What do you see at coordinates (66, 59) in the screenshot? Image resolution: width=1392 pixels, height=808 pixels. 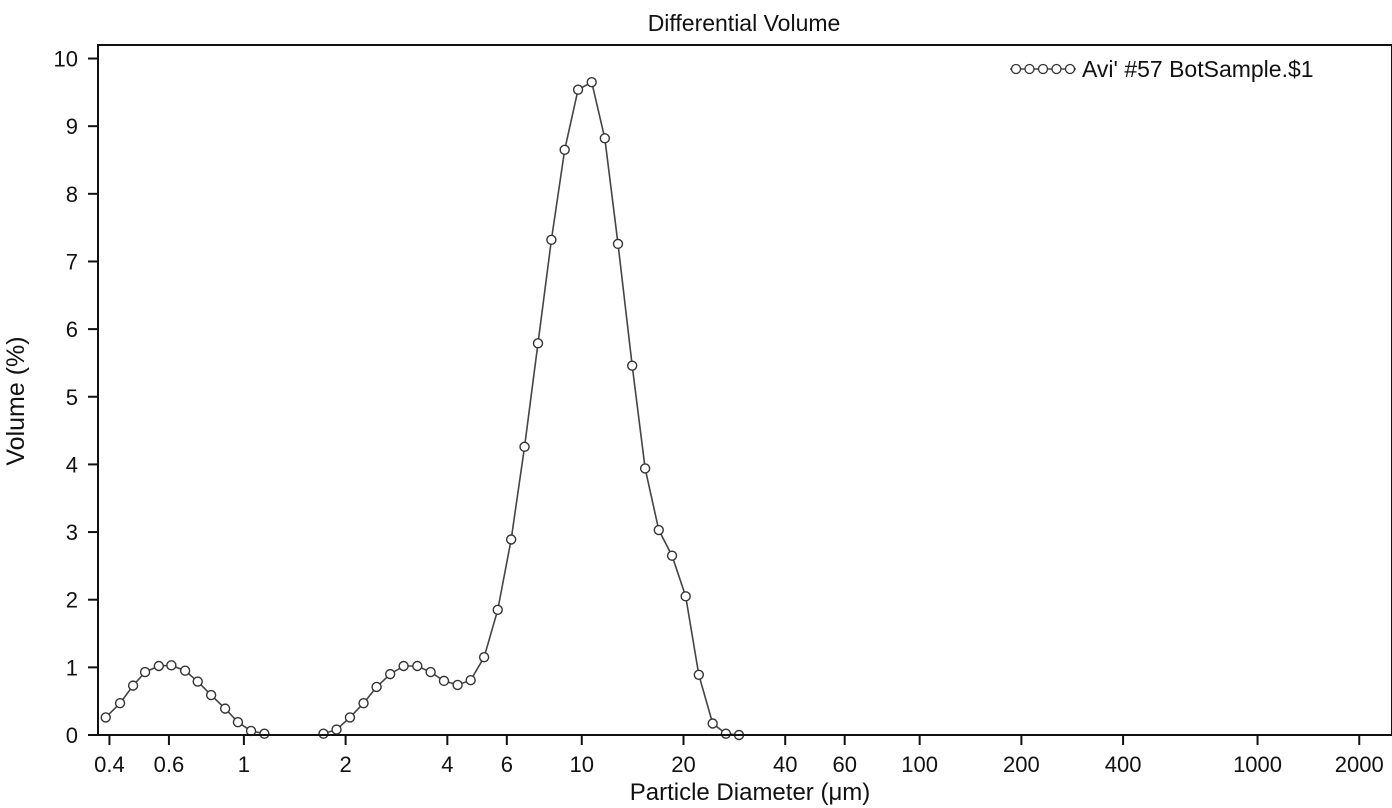 I see `y-tick-label: 10` at bounding box center [66, 59].